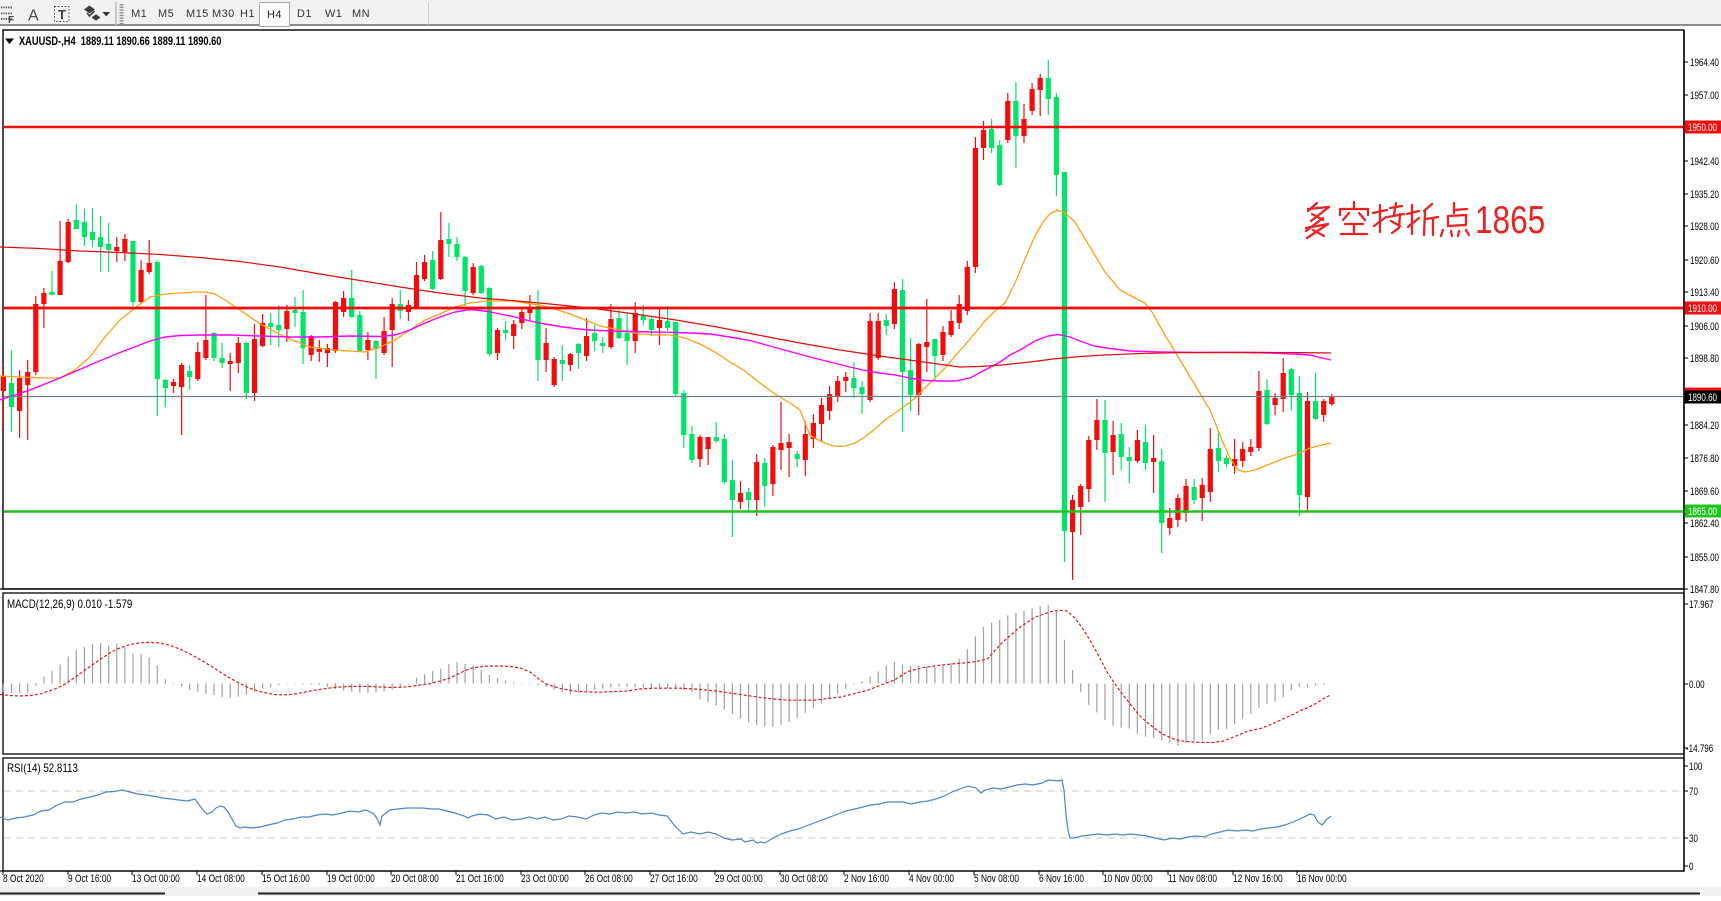  I want to click on svg-text: MACD(12,26,9) 0.010 -1.579, so click(69, 604).